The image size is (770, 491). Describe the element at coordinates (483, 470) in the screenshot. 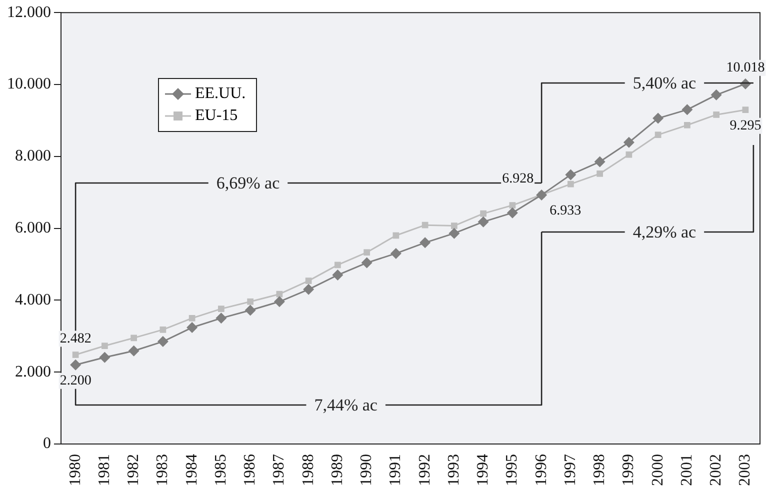

I see `x-tick-label: 1994` at that location.